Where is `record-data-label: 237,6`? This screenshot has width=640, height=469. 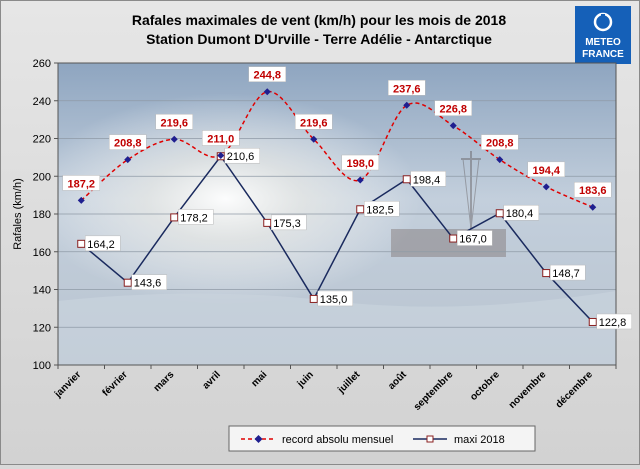 record-data-label: 237,6 is located at coordinates (407, 89).